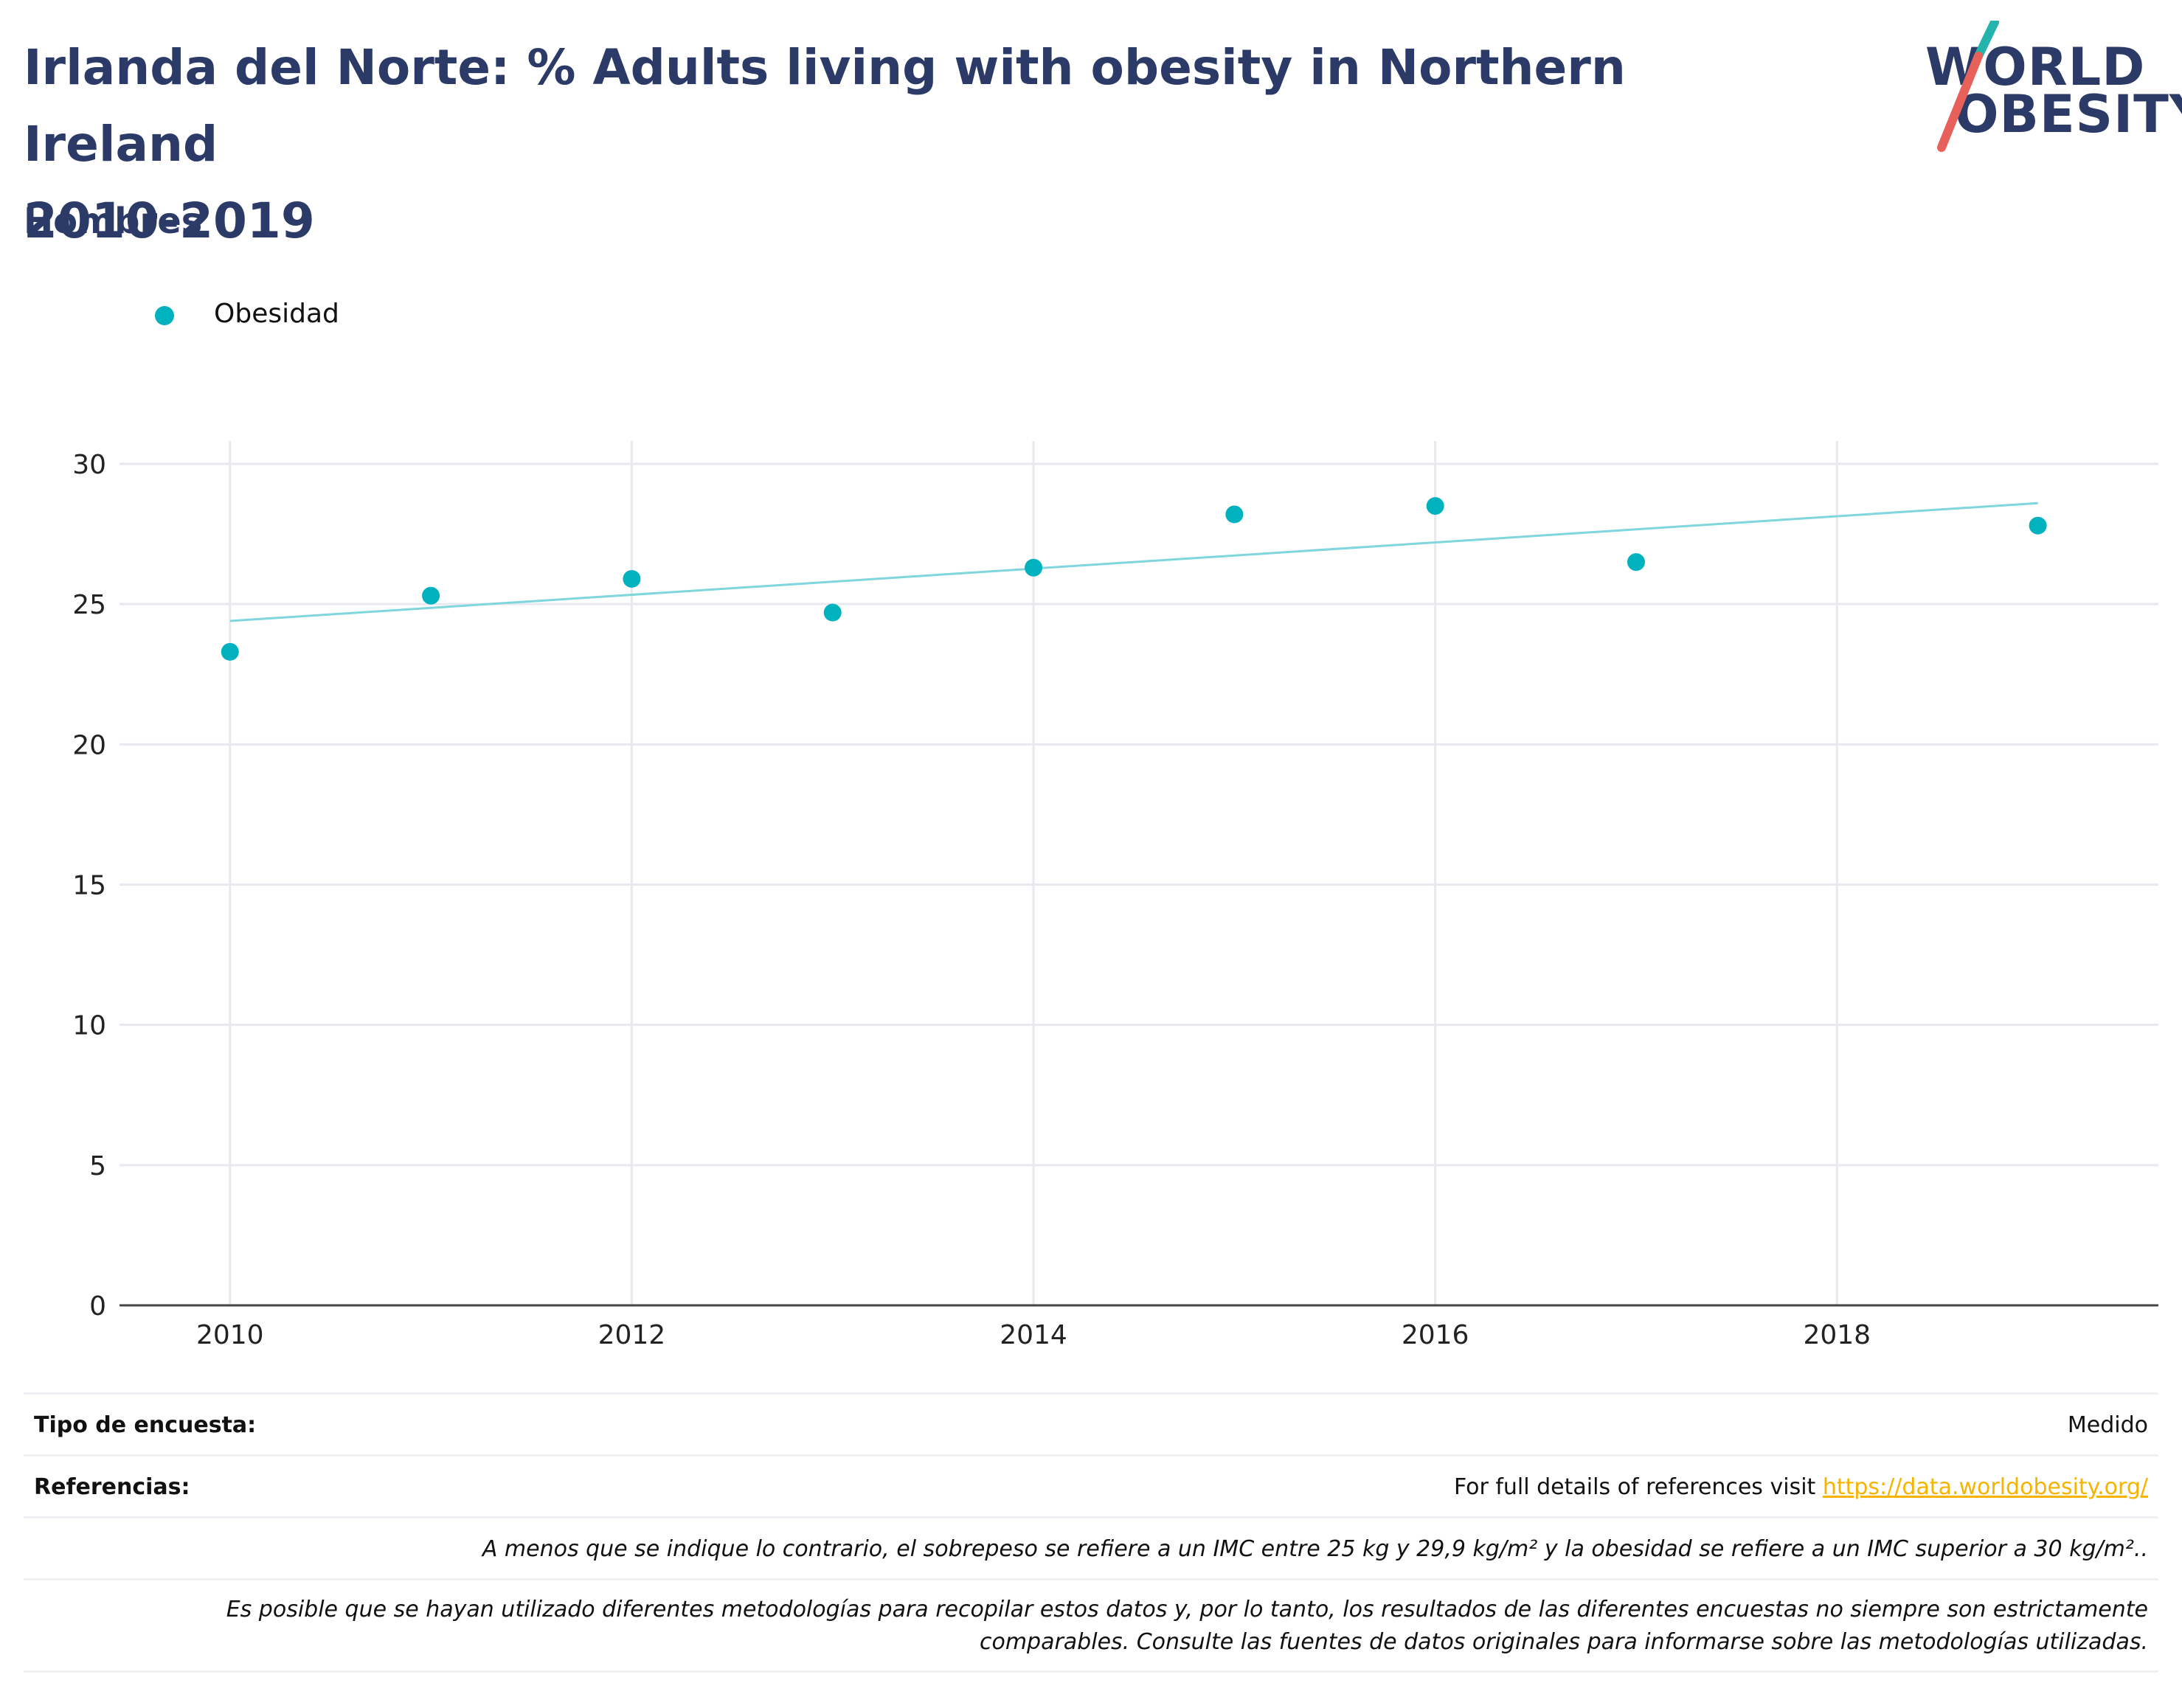 This screenshot has width=2182, height=1708. What do you see at coordinates (145, 1425) in the screenshot?
I see `survey-type-label: Tipo de encuesta:` at bounding box center [145, 1425].